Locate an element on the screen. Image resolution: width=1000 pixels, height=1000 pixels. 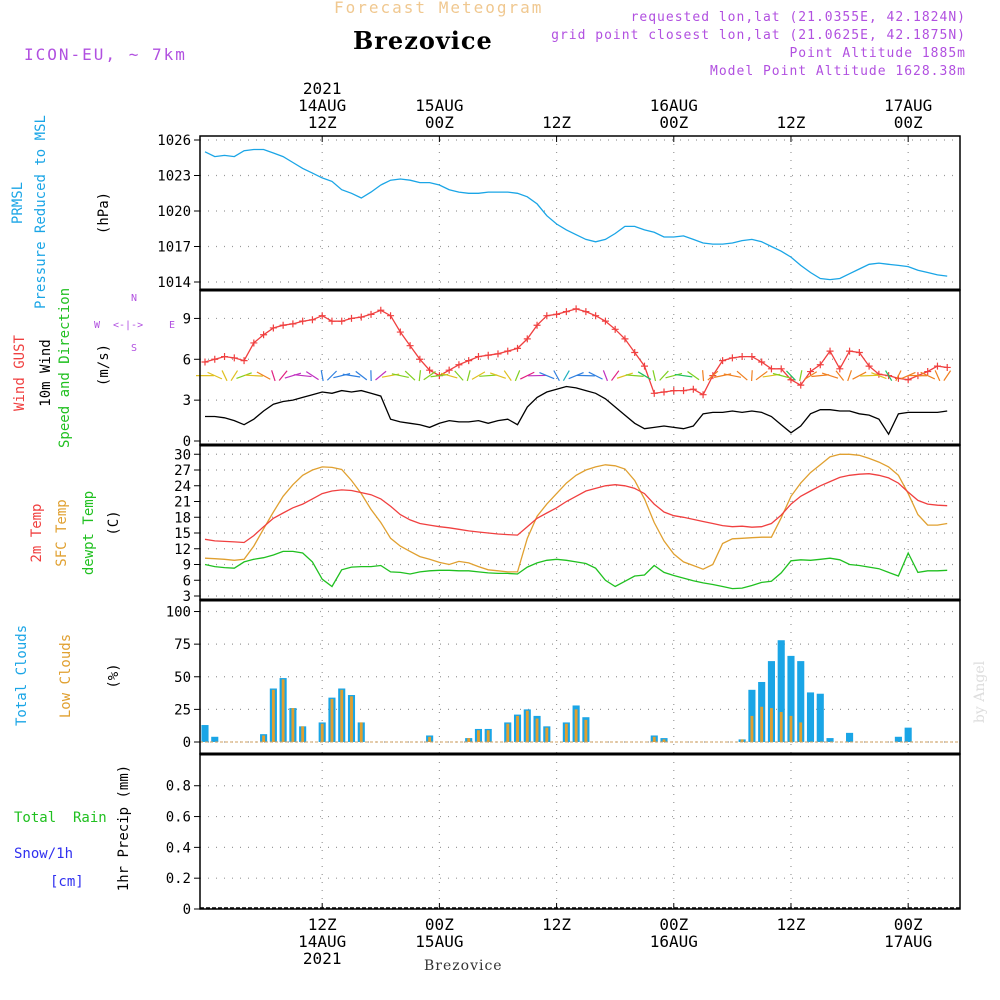
y-tick-label: 12 is located at coordinates (182, 550).